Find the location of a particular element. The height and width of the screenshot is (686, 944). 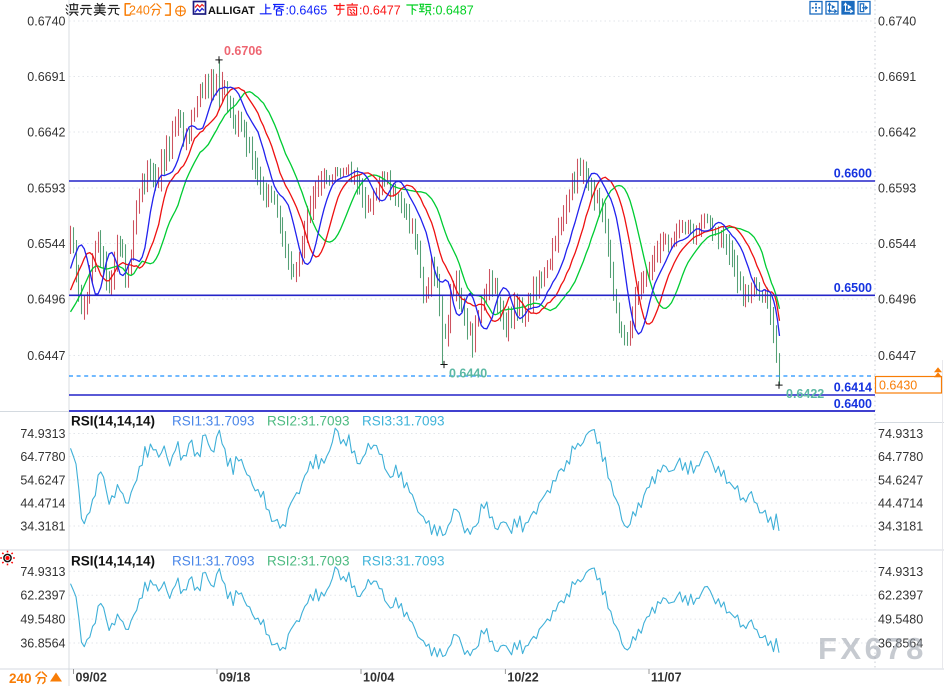

svg-text: :0.6487 is located at coordinates (453, 11).